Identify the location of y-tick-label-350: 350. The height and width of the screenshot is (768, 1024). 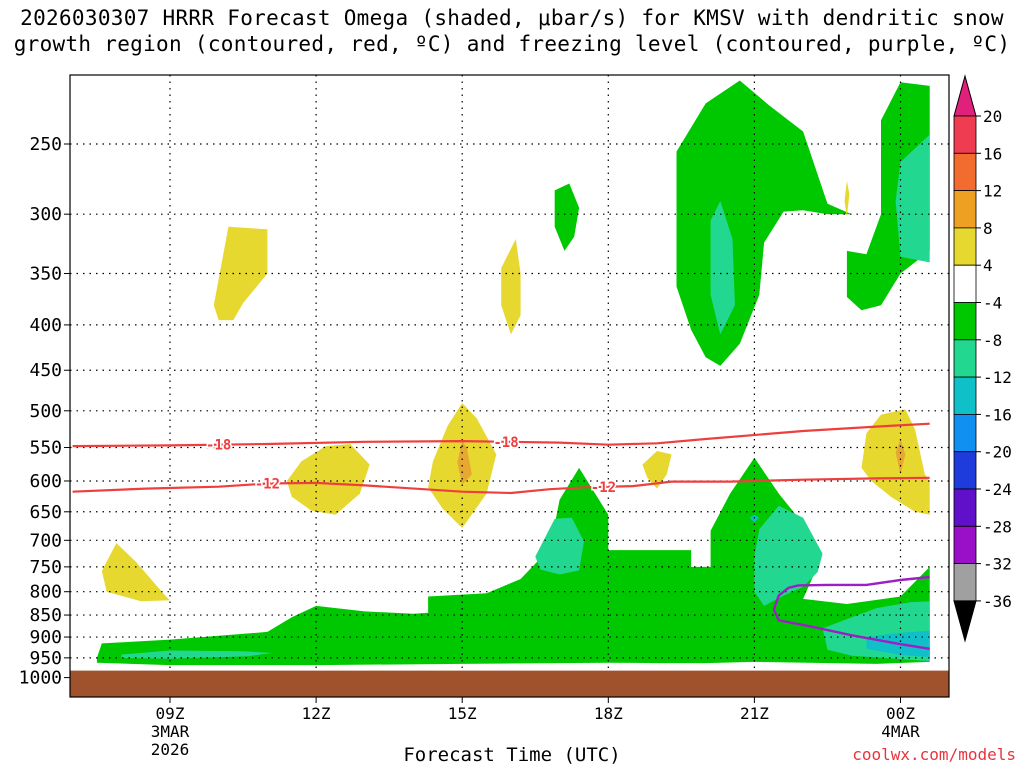
(45, 274).